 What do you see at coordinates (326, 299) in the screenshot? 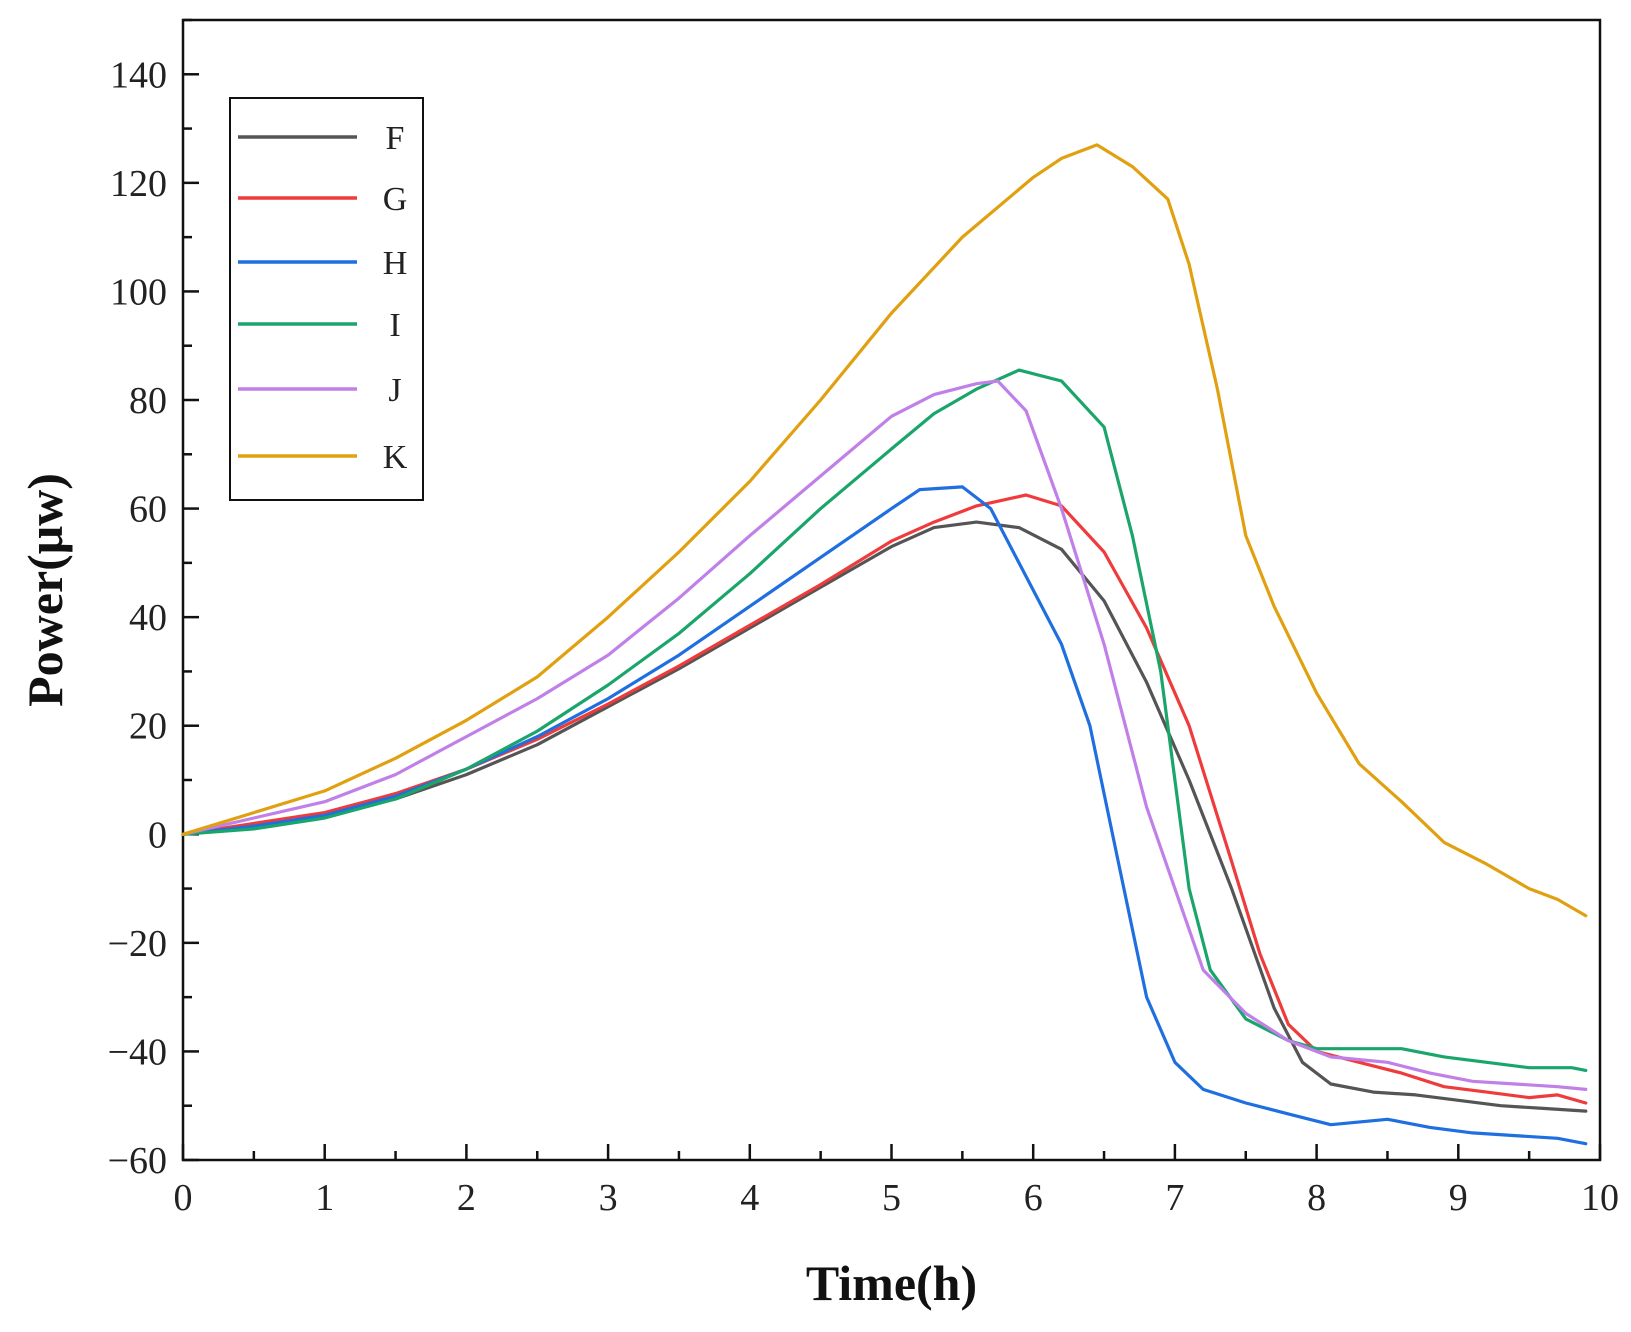
I see `legend-box` at bounding box center [326, 299].